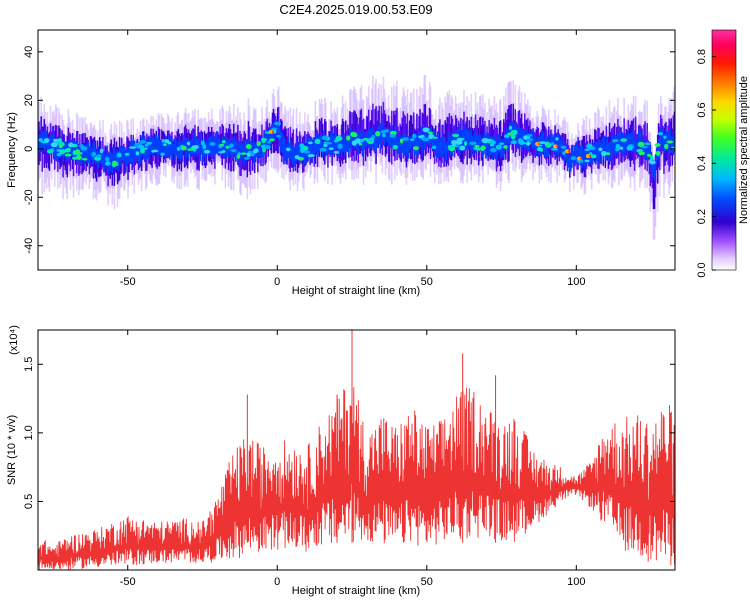  What do you see at coordinates (29, 501) in the screenshot?
I see `snr-ytick-label: 0.5` at bounding box center [29, 501].